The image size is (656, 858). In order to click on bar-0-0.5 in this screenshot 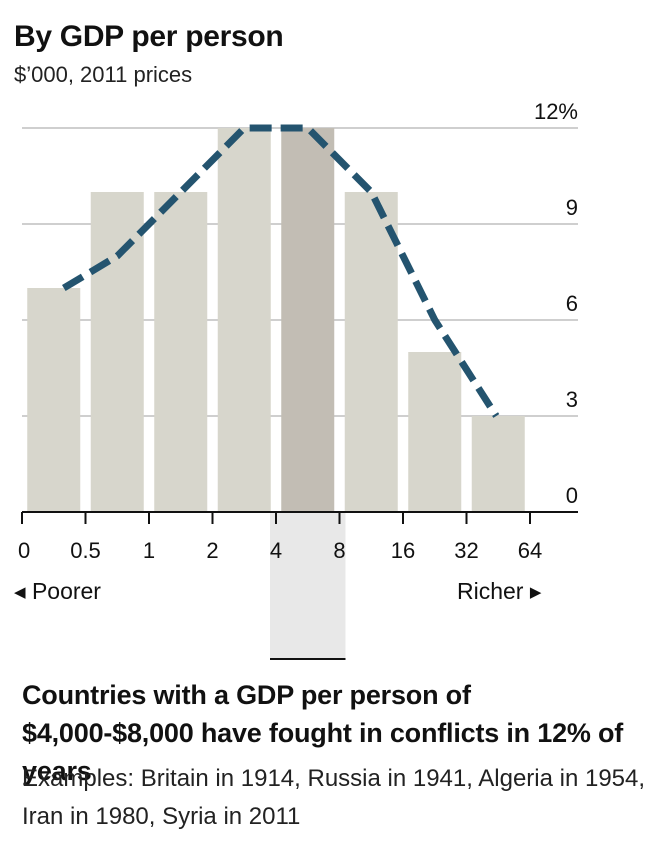, I will do `click(54, 400)`.